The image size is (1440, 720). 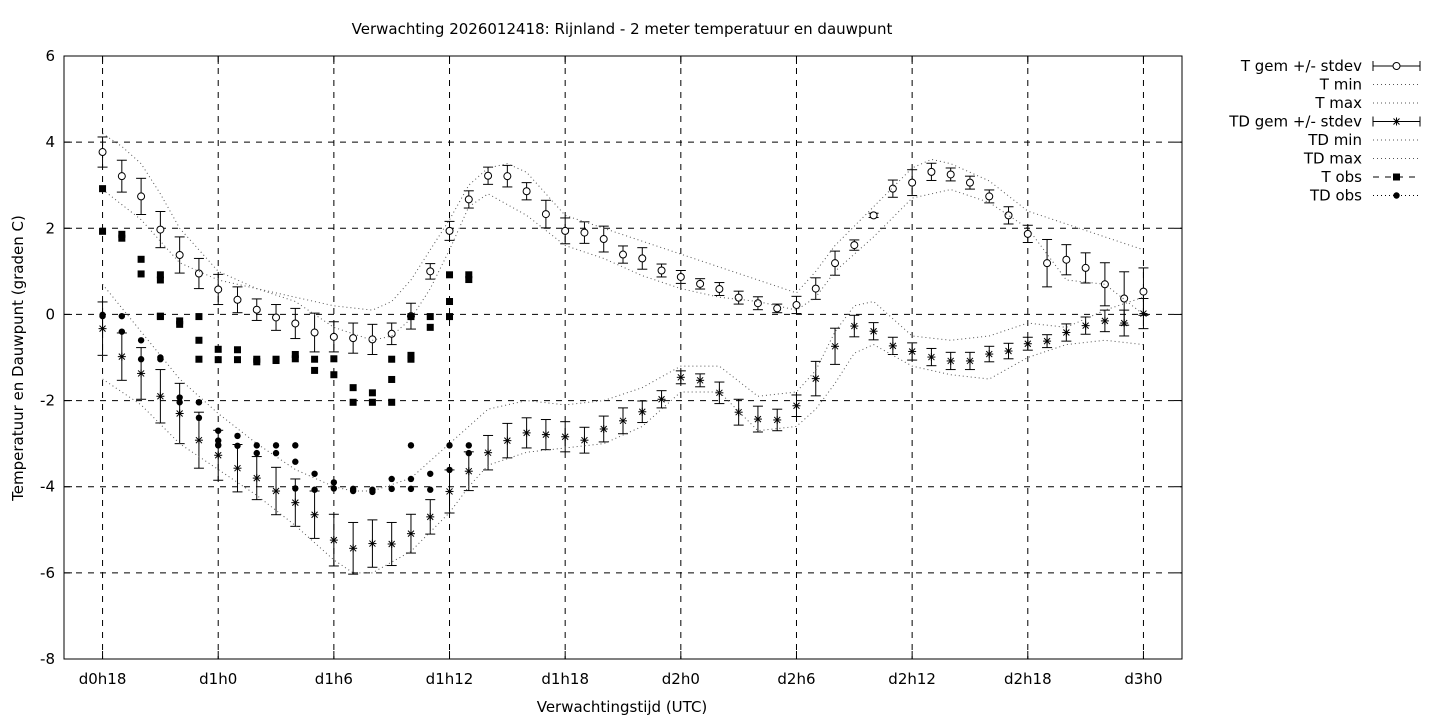 What do you see at coordinates (1143, 679) in the screenshot?
I see `x-tick-label: d3h0` at bounding box center [1143, 679].